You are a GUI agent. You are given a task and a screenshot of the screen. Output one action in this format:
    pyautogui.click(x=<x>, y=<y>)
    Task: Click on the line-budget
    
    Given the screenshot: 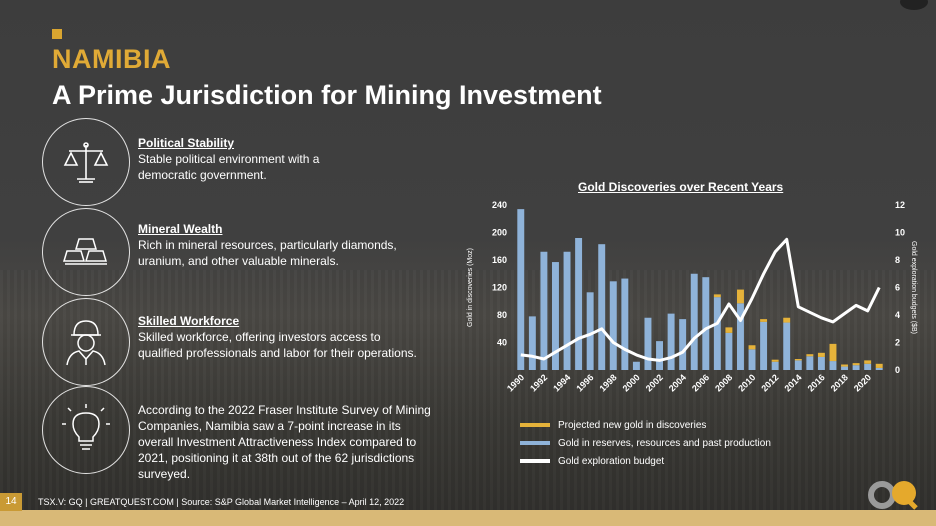 What is the action you would take?
    pyautogui.click(x=700, y=299)
    